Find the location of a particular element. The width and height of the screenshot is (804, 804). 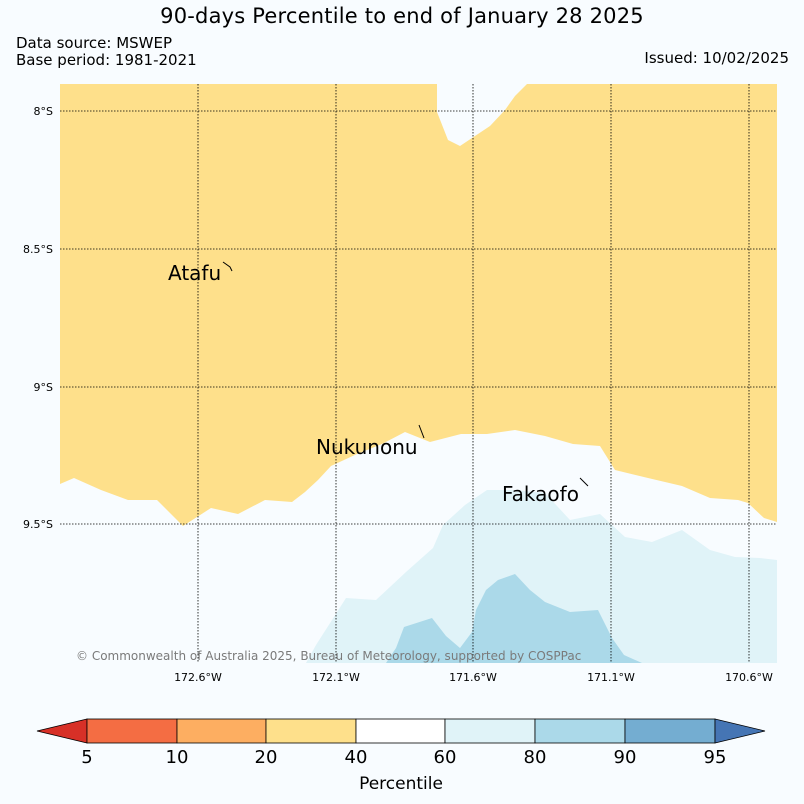

colorbar-tick-label: 10 is located at coordinates (177, 757).